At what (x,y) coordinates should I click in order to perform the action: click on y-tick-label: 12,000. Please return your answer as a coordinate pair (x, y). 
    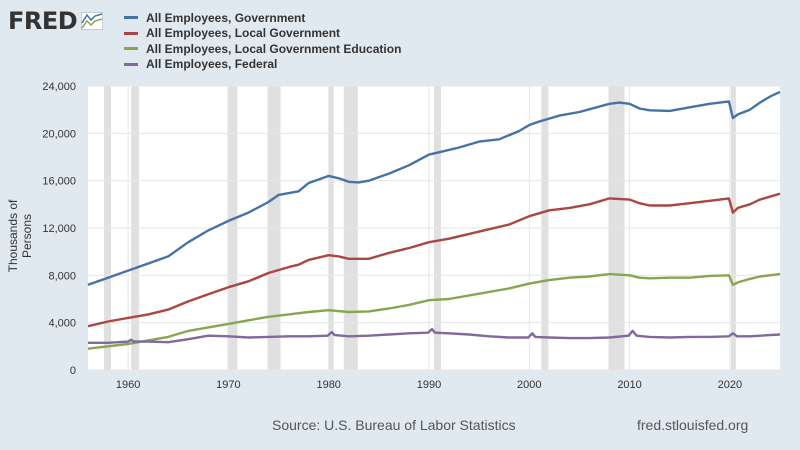
    Looking at the image, I should click on (59, 229).